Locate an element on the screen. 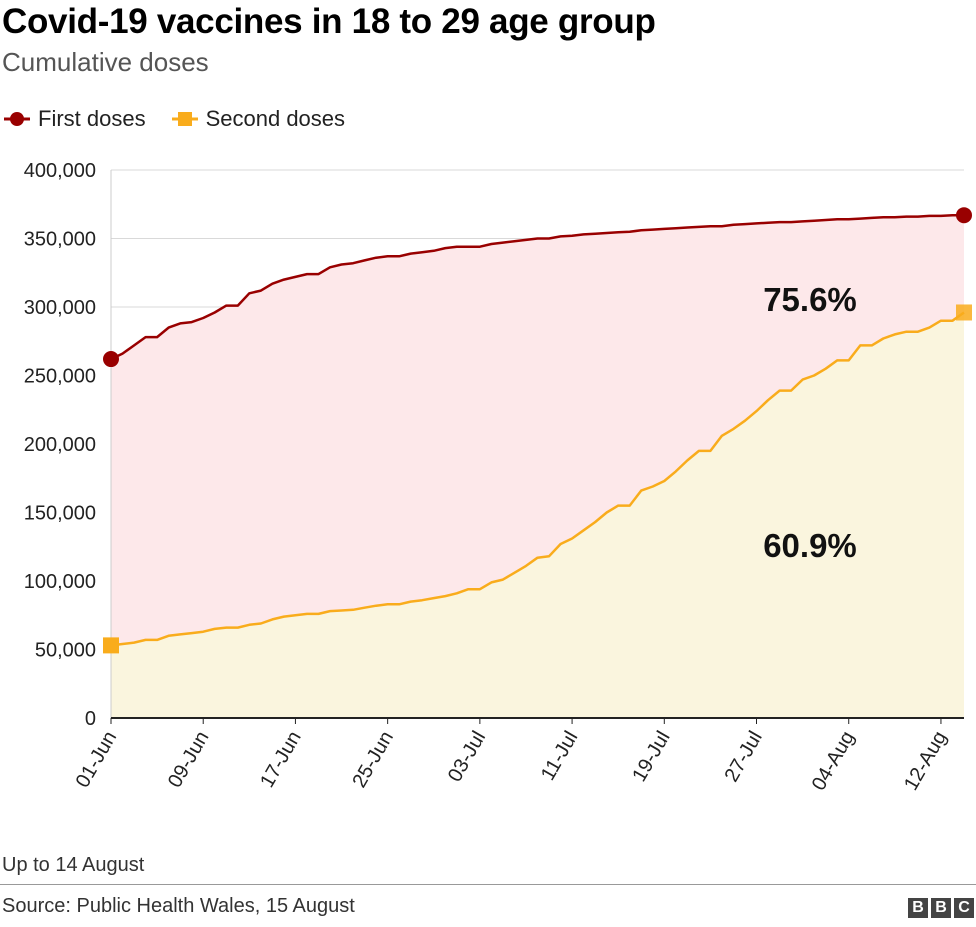  x-tick-label: 19-Jul is located at coordinates (651, 757).